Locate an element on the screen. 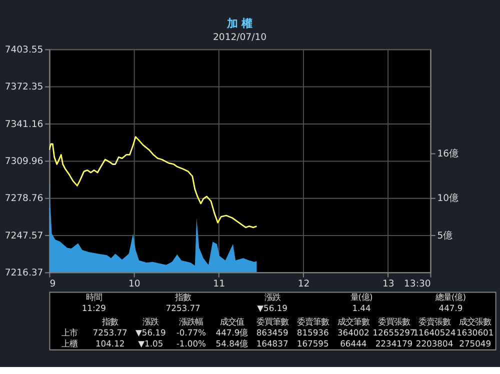 This screenshot has width=500, height=374. text: 總量(億) is located at coordinates (450, 297).